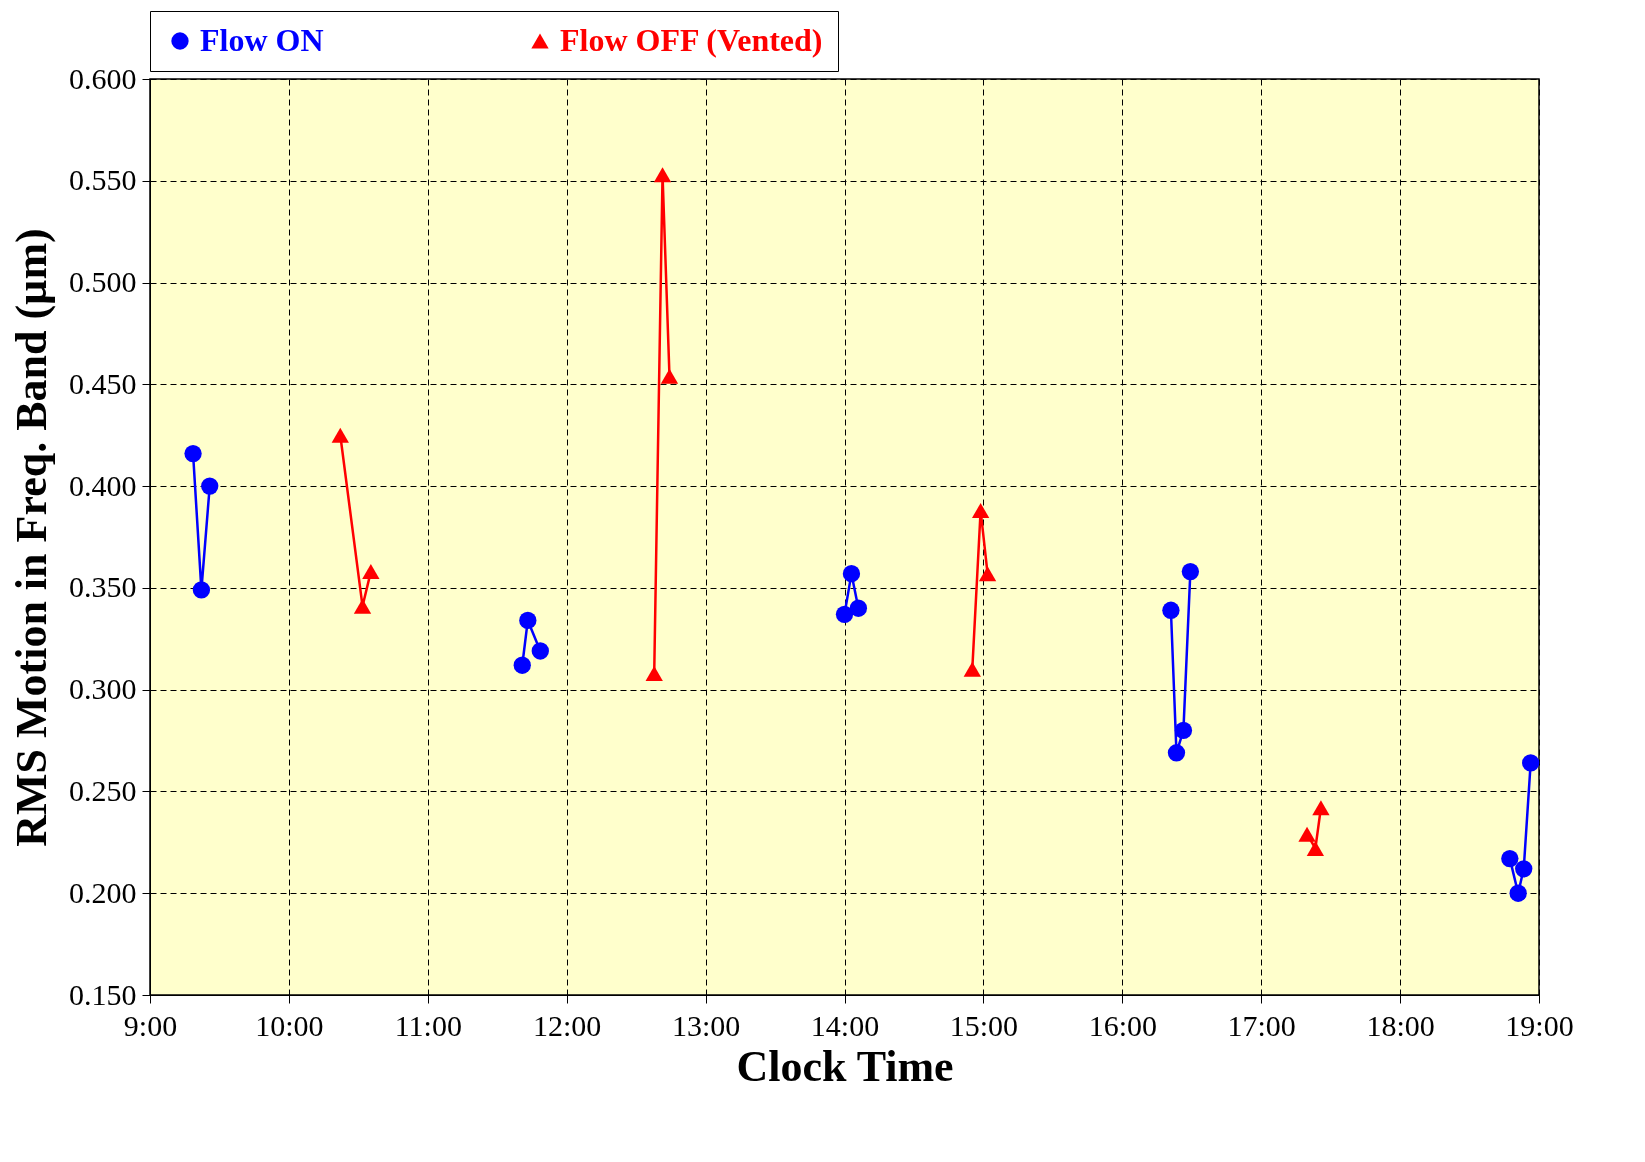 The width and height of the screenshot is (1645, 1162). What do you see at coordinates (262, 40) in the screenshot?
I see `legend-label: Flow ON` at bounding box center [262, 40].